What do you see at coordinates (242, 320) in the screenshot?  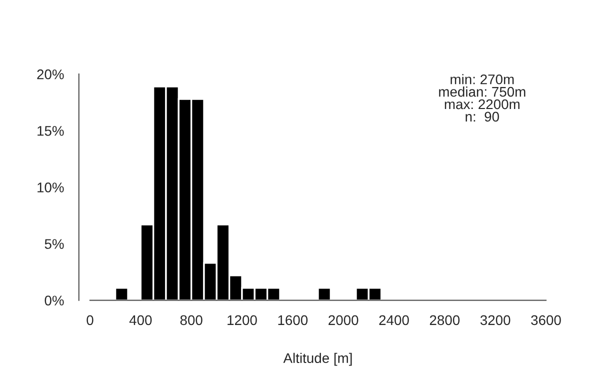 I see `x-tick-label: 1200` at bounding box center [242, 320].